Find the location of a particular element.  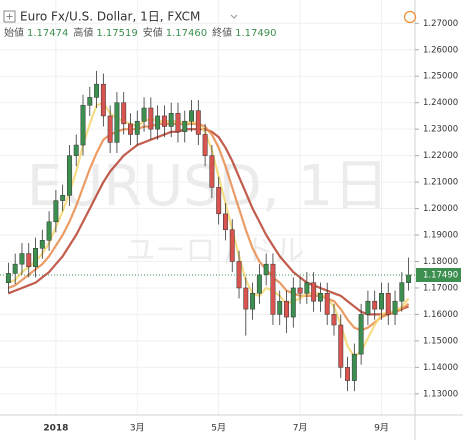

collapse-button is located at coordinates (9, 16).